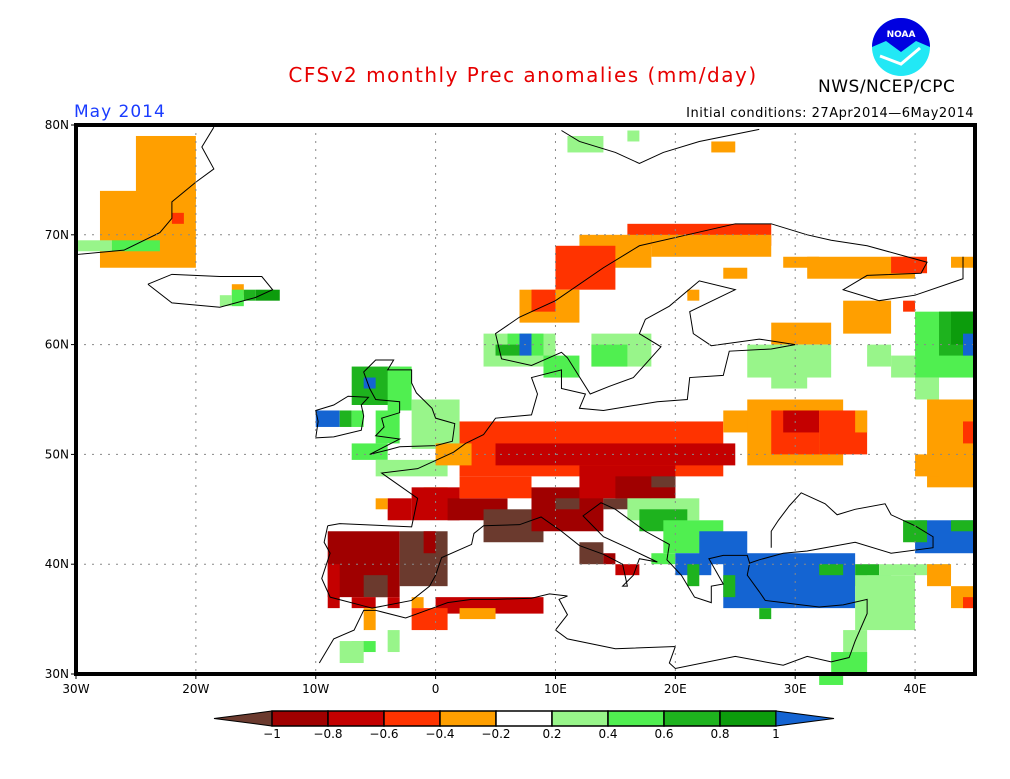 The image size is (1010, 779). Describe the element at coordinates (439, 734) in the screenshot. I see `colorbar-label: −0.4` at that location.